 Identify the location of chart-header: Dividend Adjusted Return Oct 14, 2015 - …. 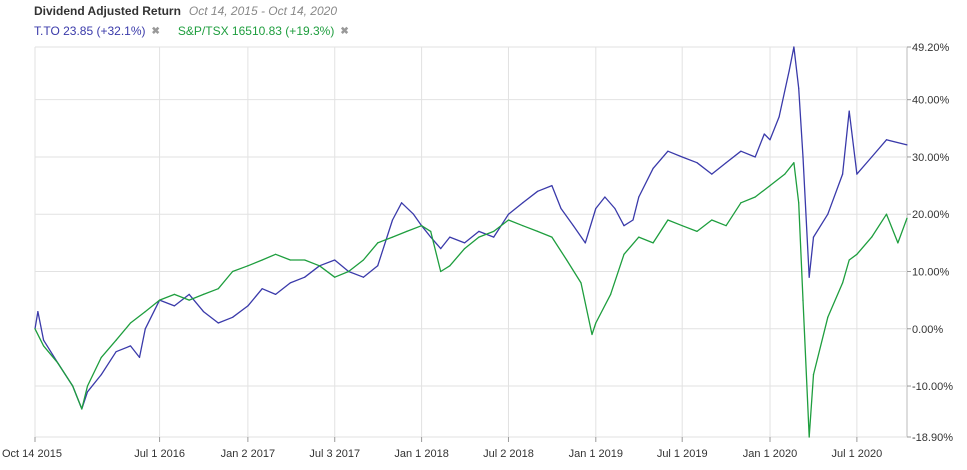
(185, 11).